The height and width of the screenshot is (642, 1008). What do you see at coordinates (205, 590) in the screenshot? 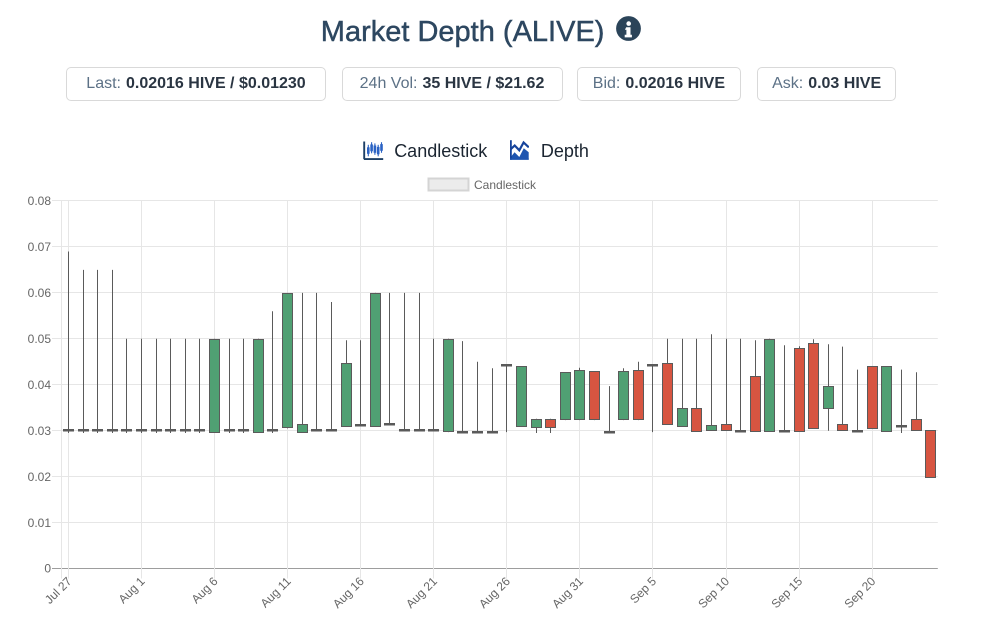
I see `svg-text: Aug 6` at bounding box center [205, 590].